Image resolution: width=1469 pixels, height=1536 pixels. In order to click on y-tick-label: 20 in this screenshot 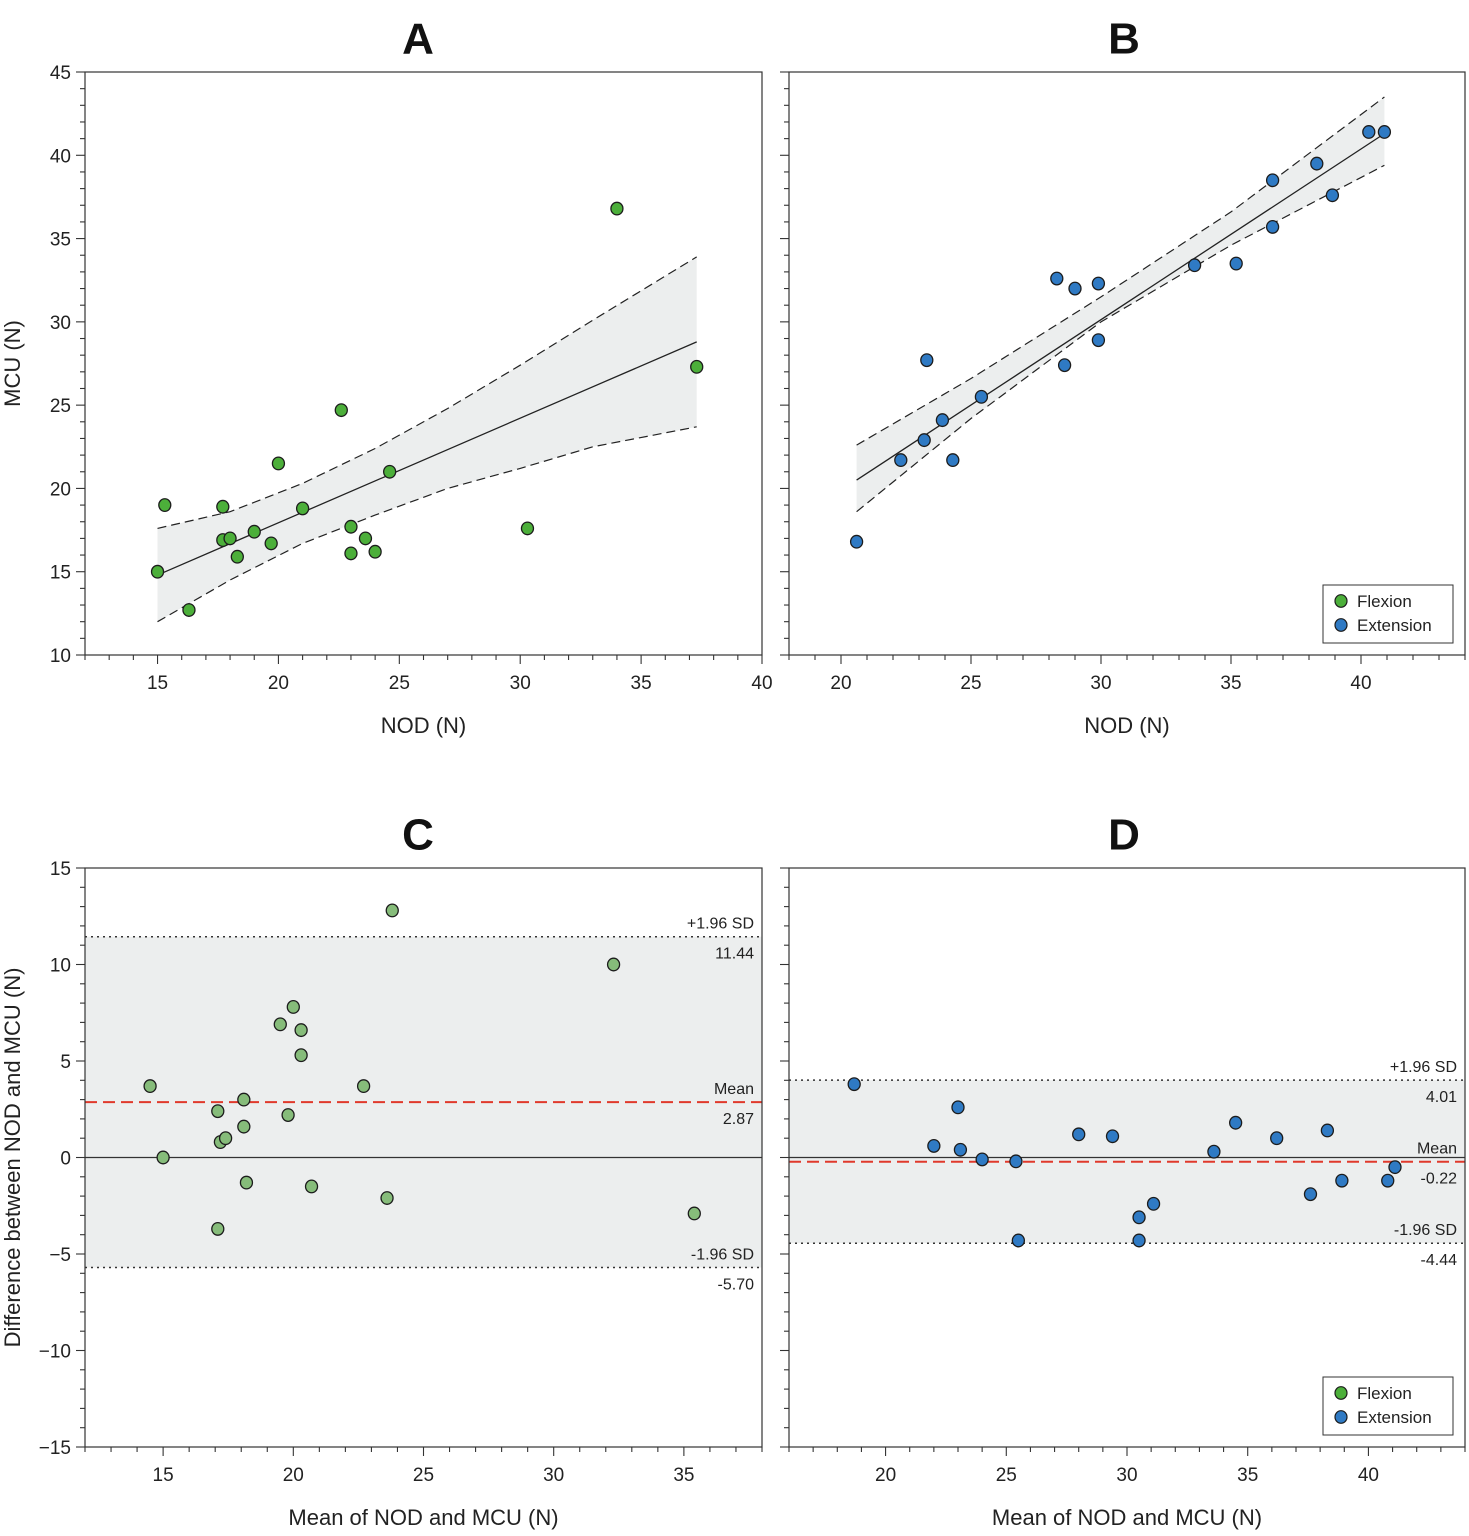, I will do `click(60, 489)`.